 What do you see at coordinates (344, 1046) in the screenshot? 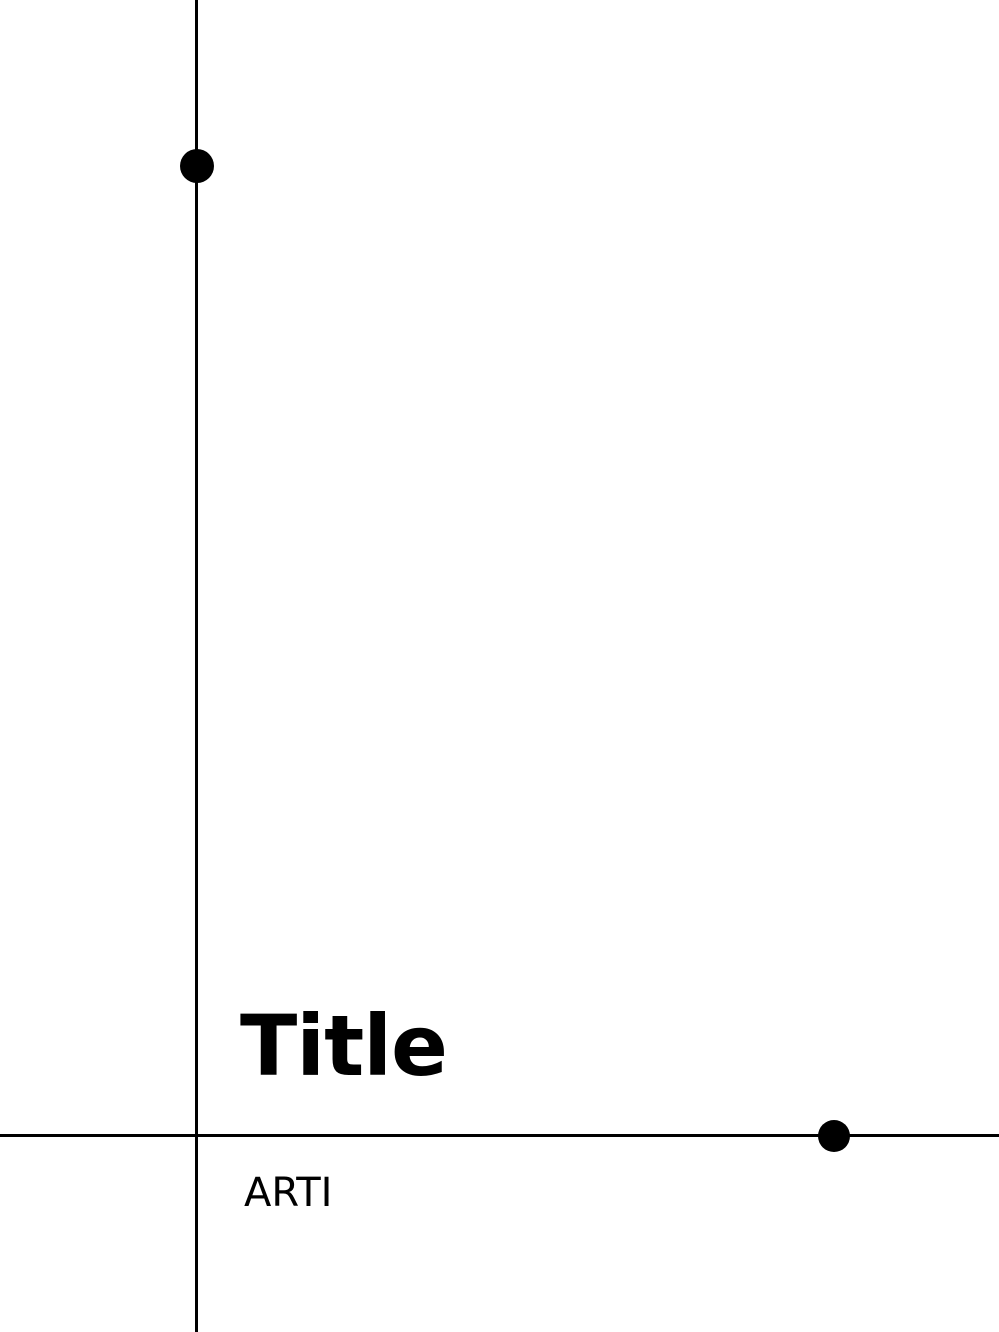
I see `cover-title: Title` at bounding box center [344, 1046].